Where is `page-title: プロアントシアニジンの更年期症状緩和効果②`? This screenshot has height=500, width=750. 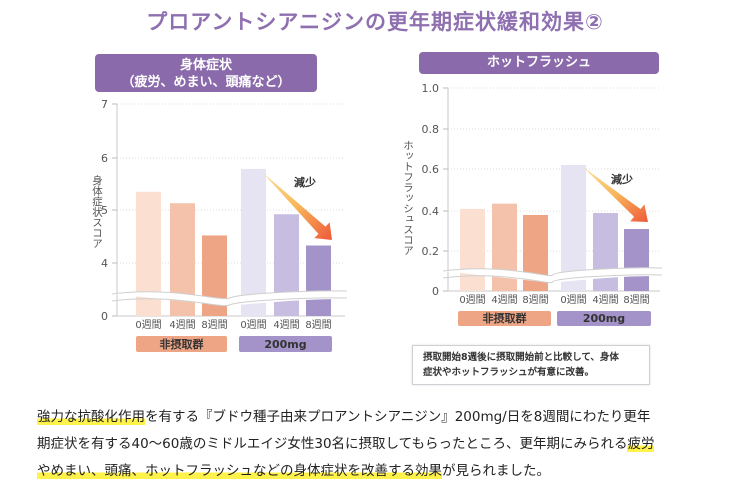
page-title: プロアントシアニジンの更年期症状緩和効果② is located at coordinates (375, 22).